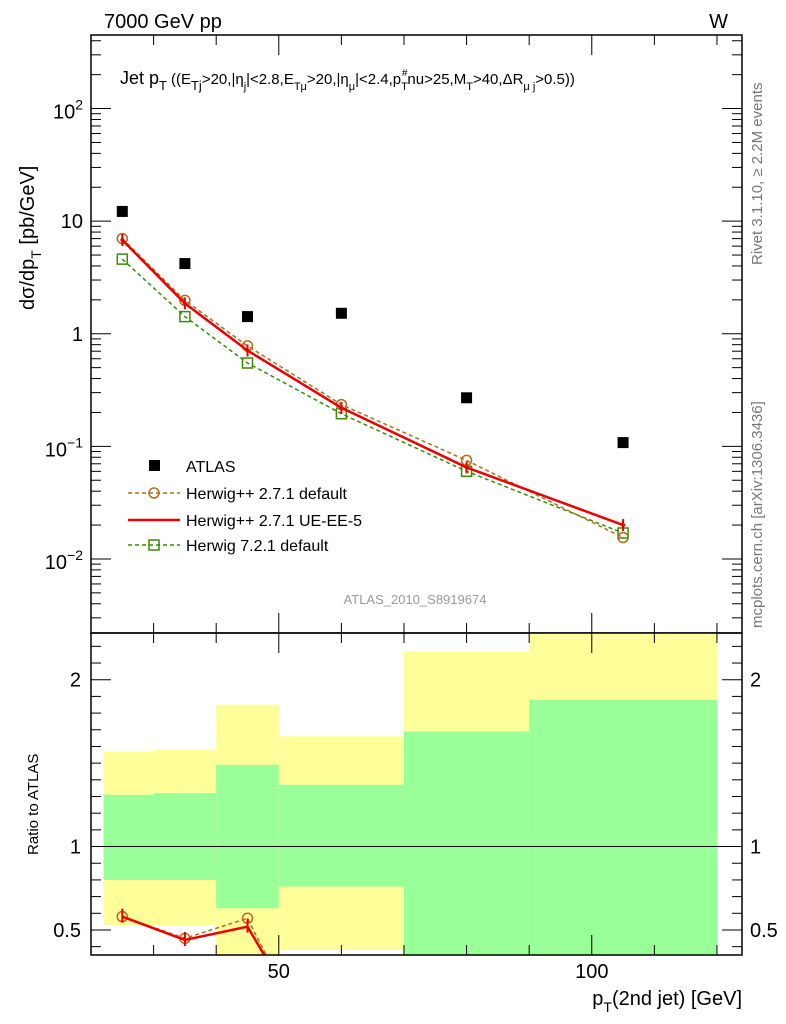  Describe the element at coordinates (591, 972) in the screenshot. I see `x-tick-label: 100` at that location.